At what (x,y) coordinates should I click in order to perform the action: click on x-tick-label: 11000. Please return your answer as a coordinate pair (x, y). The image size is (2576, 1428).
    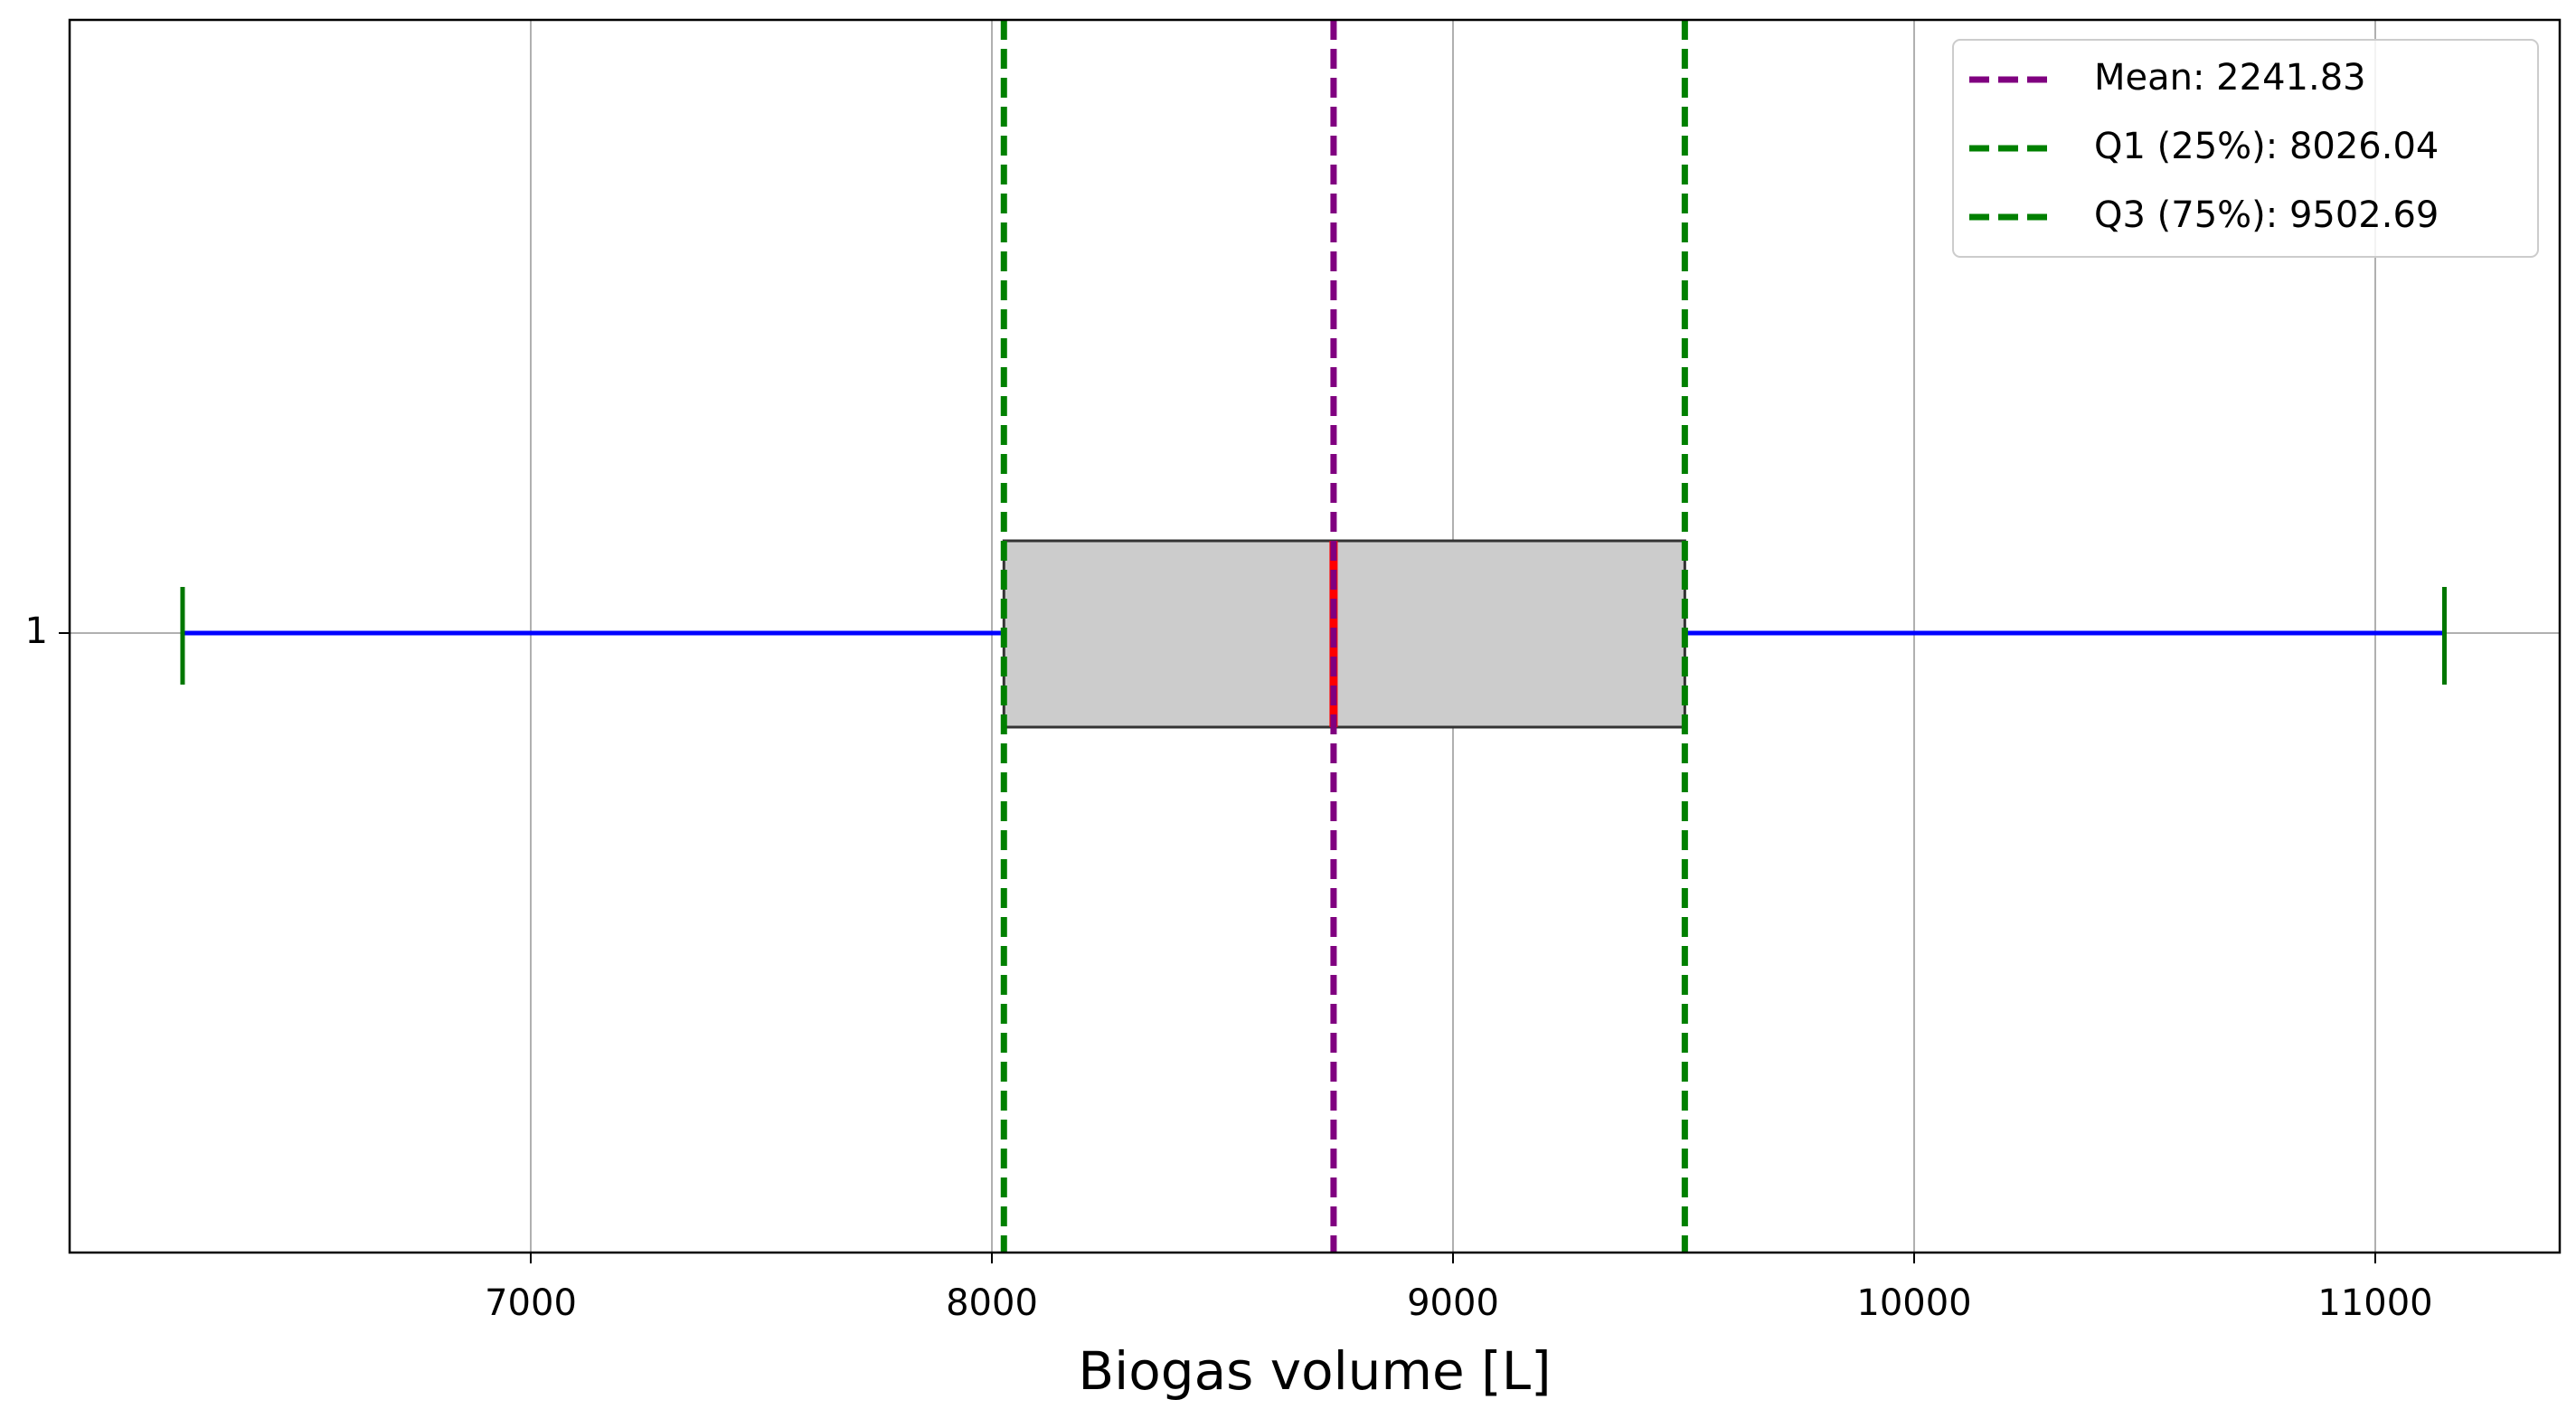
    Looking at the image, I should click on (2374, 1303).